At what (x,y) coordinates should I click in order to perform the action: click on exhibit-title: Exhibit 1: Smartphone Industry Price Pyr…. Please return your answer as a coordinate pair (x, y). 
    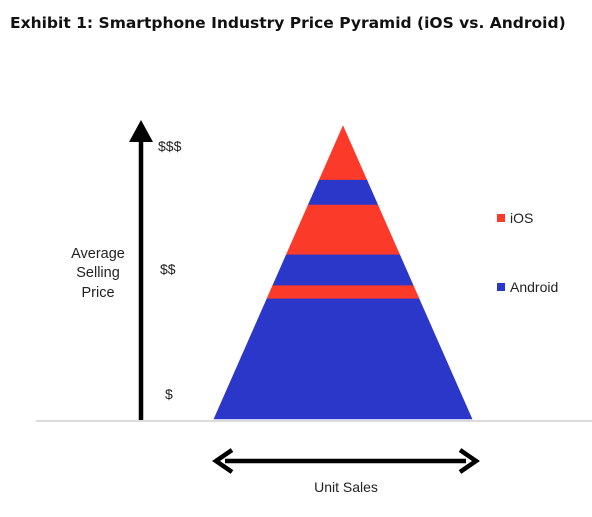
    Looking at the image, I should click on (288, 23).